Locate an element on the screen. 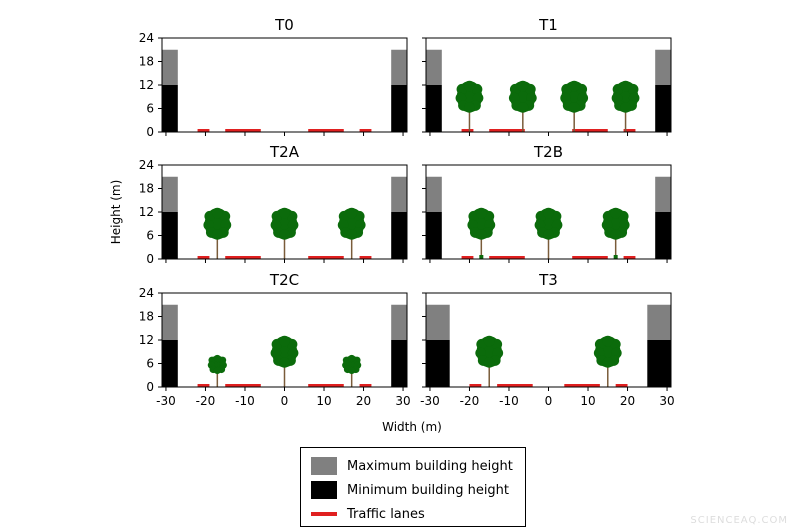  panel-title: T1 is located at coordinates (548, 25).